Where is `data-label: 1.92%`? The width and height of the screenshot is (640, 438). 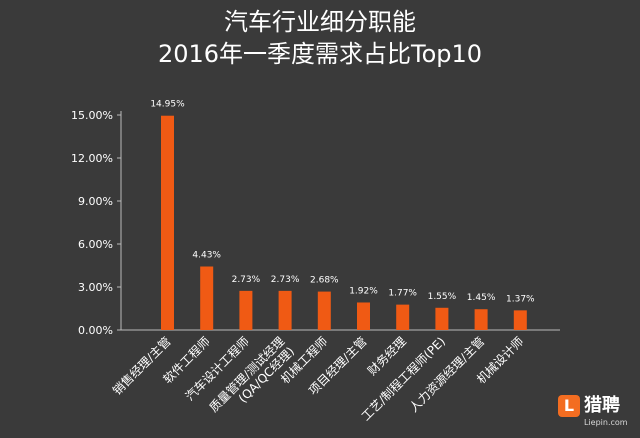
data-label: 1.92% is located at coordinates (363, 291).